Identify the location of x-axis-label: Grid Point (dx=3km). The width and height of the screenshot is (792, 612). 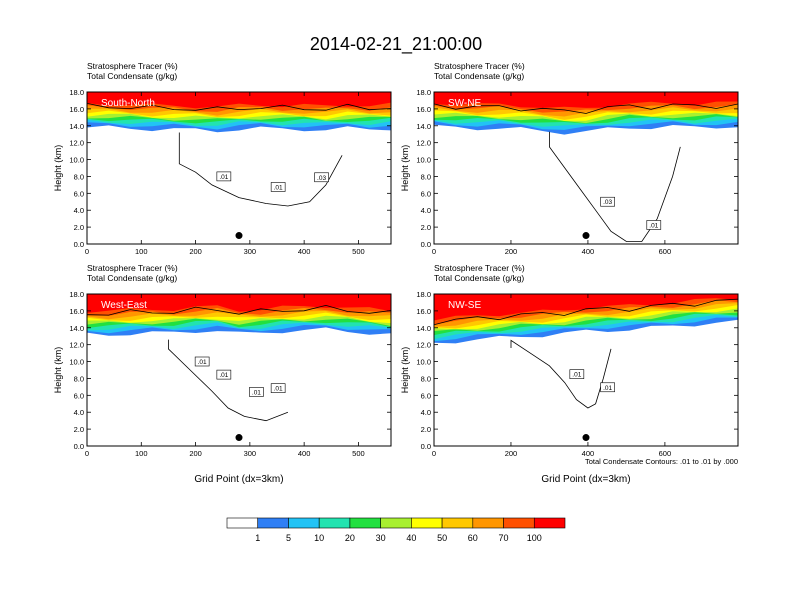
(238, 479).